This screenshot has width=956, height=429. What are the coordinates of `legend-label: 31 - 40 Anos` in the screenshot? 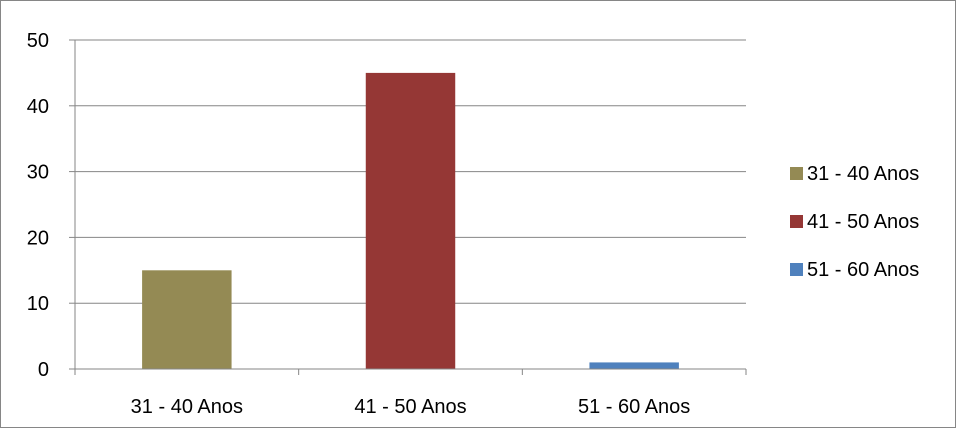 It's located at (863, 174).